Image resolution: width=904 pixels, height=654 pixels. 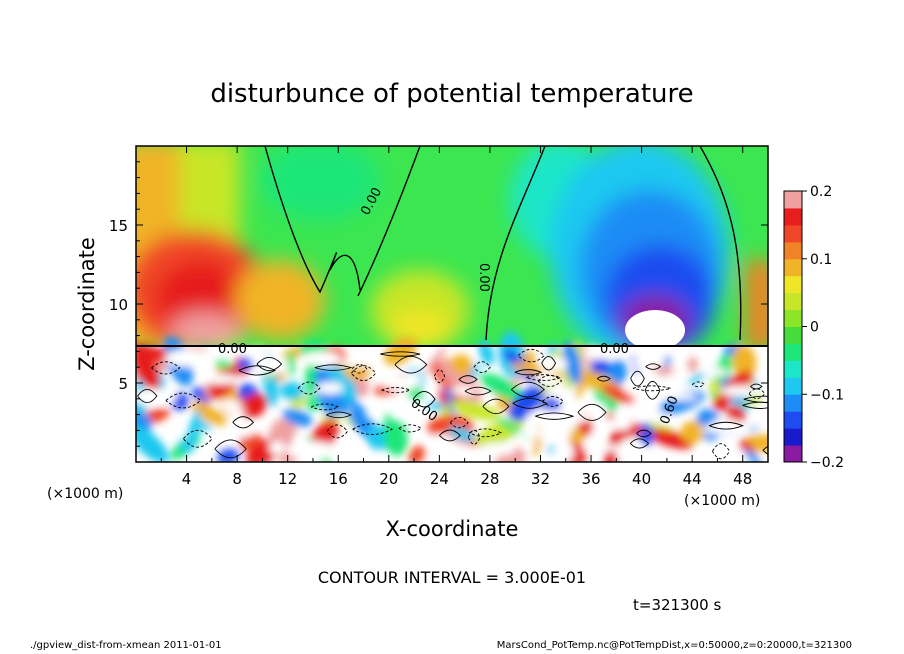 What do you see at coordinates (451, 94) in the screenshot?
I see `chart-title: disturbunce of potential temperature` at bounding box center [451, 94].